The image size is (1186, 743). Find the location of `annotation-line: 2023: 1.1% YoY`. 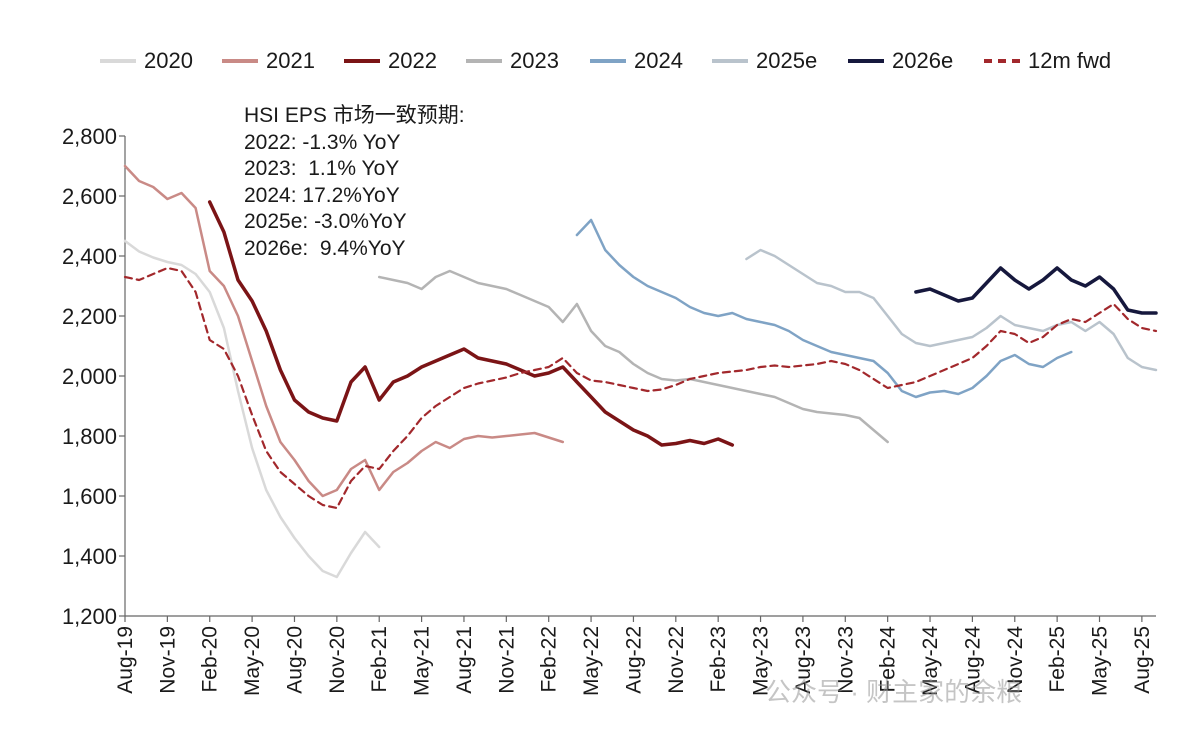

annotation-line: 2023: 1.1% YoY is located at coordinates (322, 168).